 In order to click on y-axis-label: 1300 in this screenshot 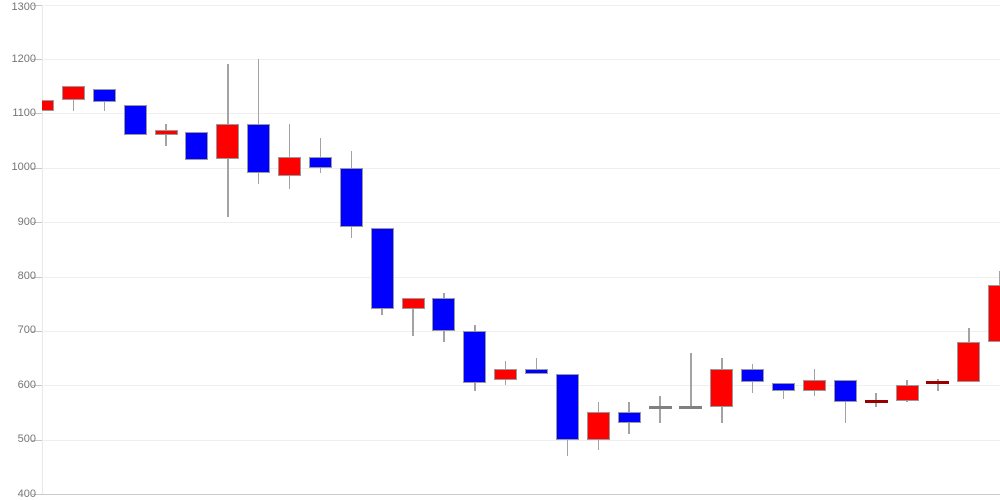, I will do `click(23, 7)`.